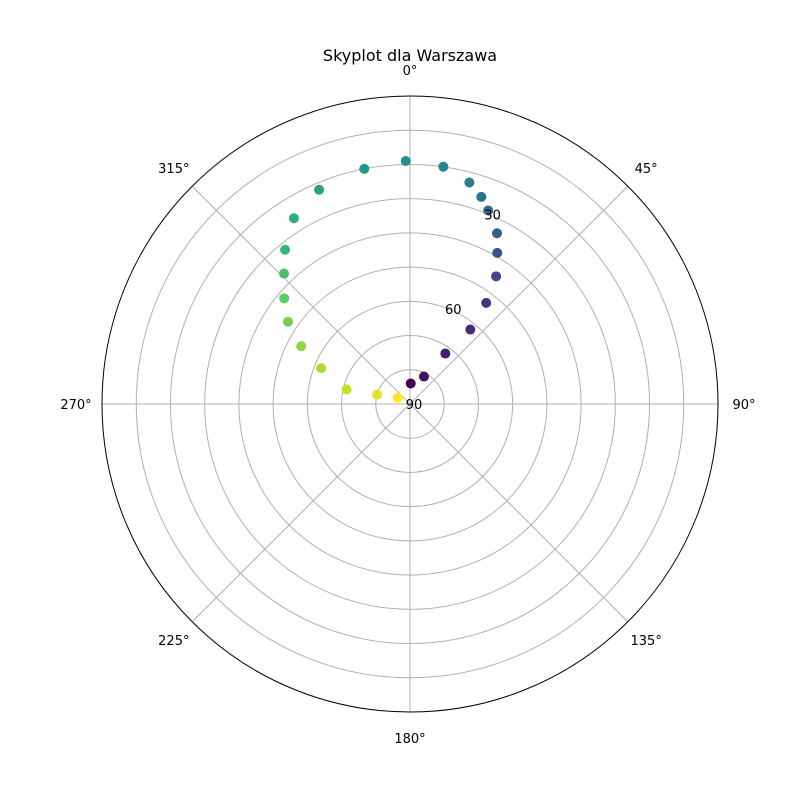 This screenshot has height=800, width=800. What do you see at coordinates (492, 215) in the screenshot?
I see `radial-tick-label: 30` at bounding box center [492, 215].